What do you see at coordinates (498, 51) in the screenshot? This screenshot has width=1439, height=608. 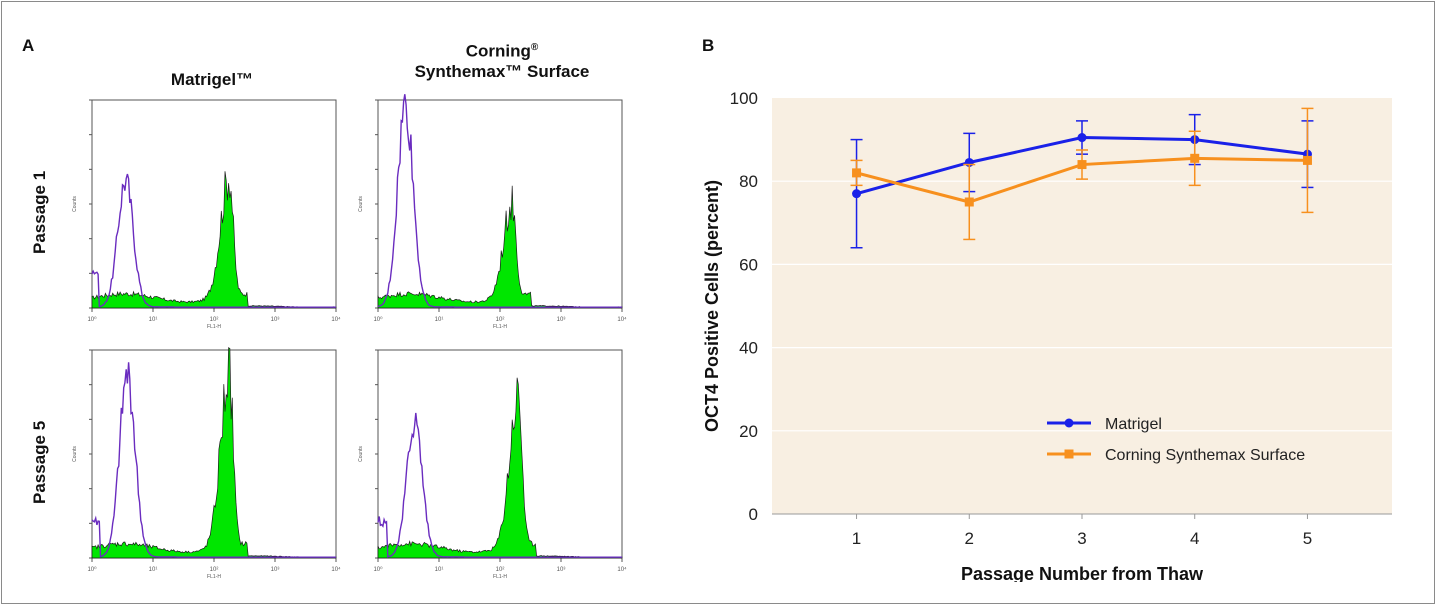 I see `column-title-corning-text: Corning` at bounding box center [498, 51].